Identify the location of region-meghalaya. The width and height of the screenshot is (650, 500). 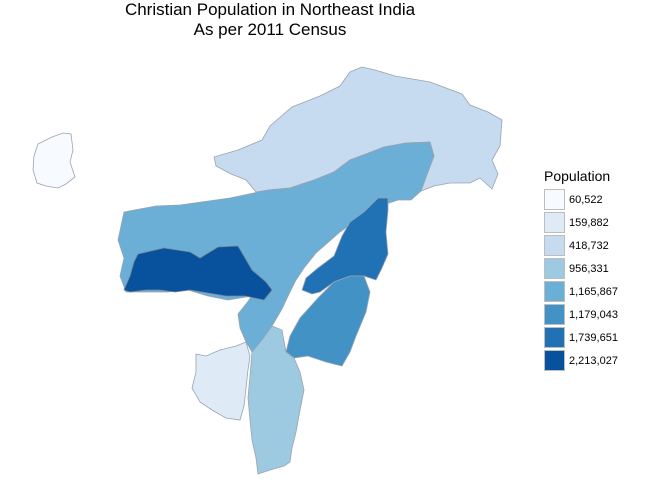
(198, 273).